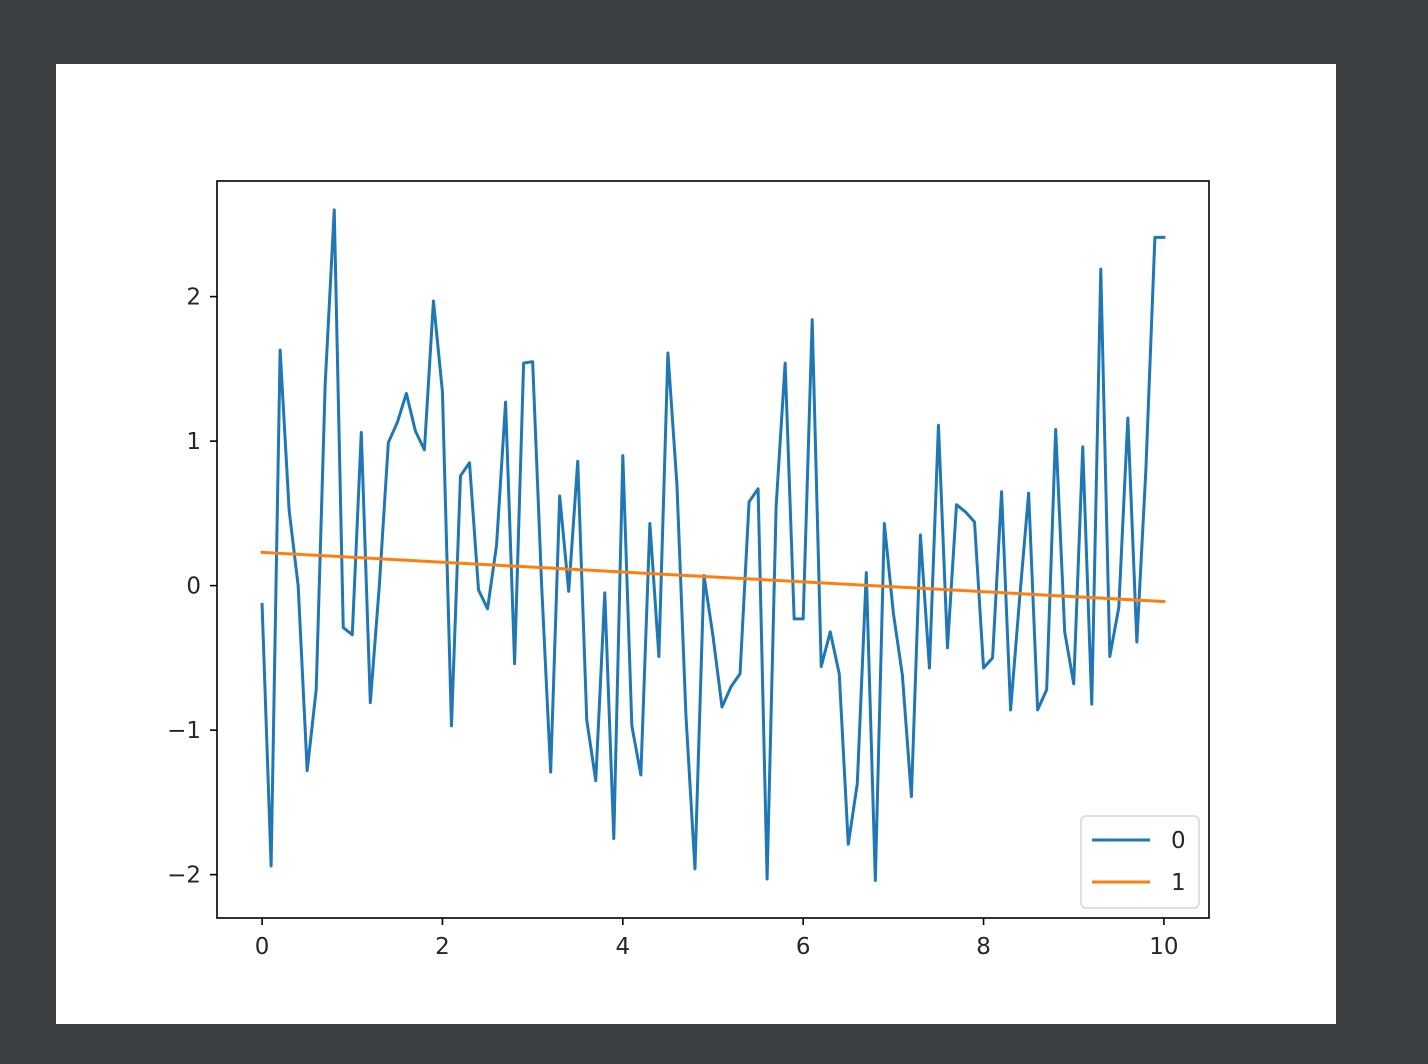  Describe the element at coordinates (442, 947) in the screenshot. I see `x-tick-label: 2` at that location.